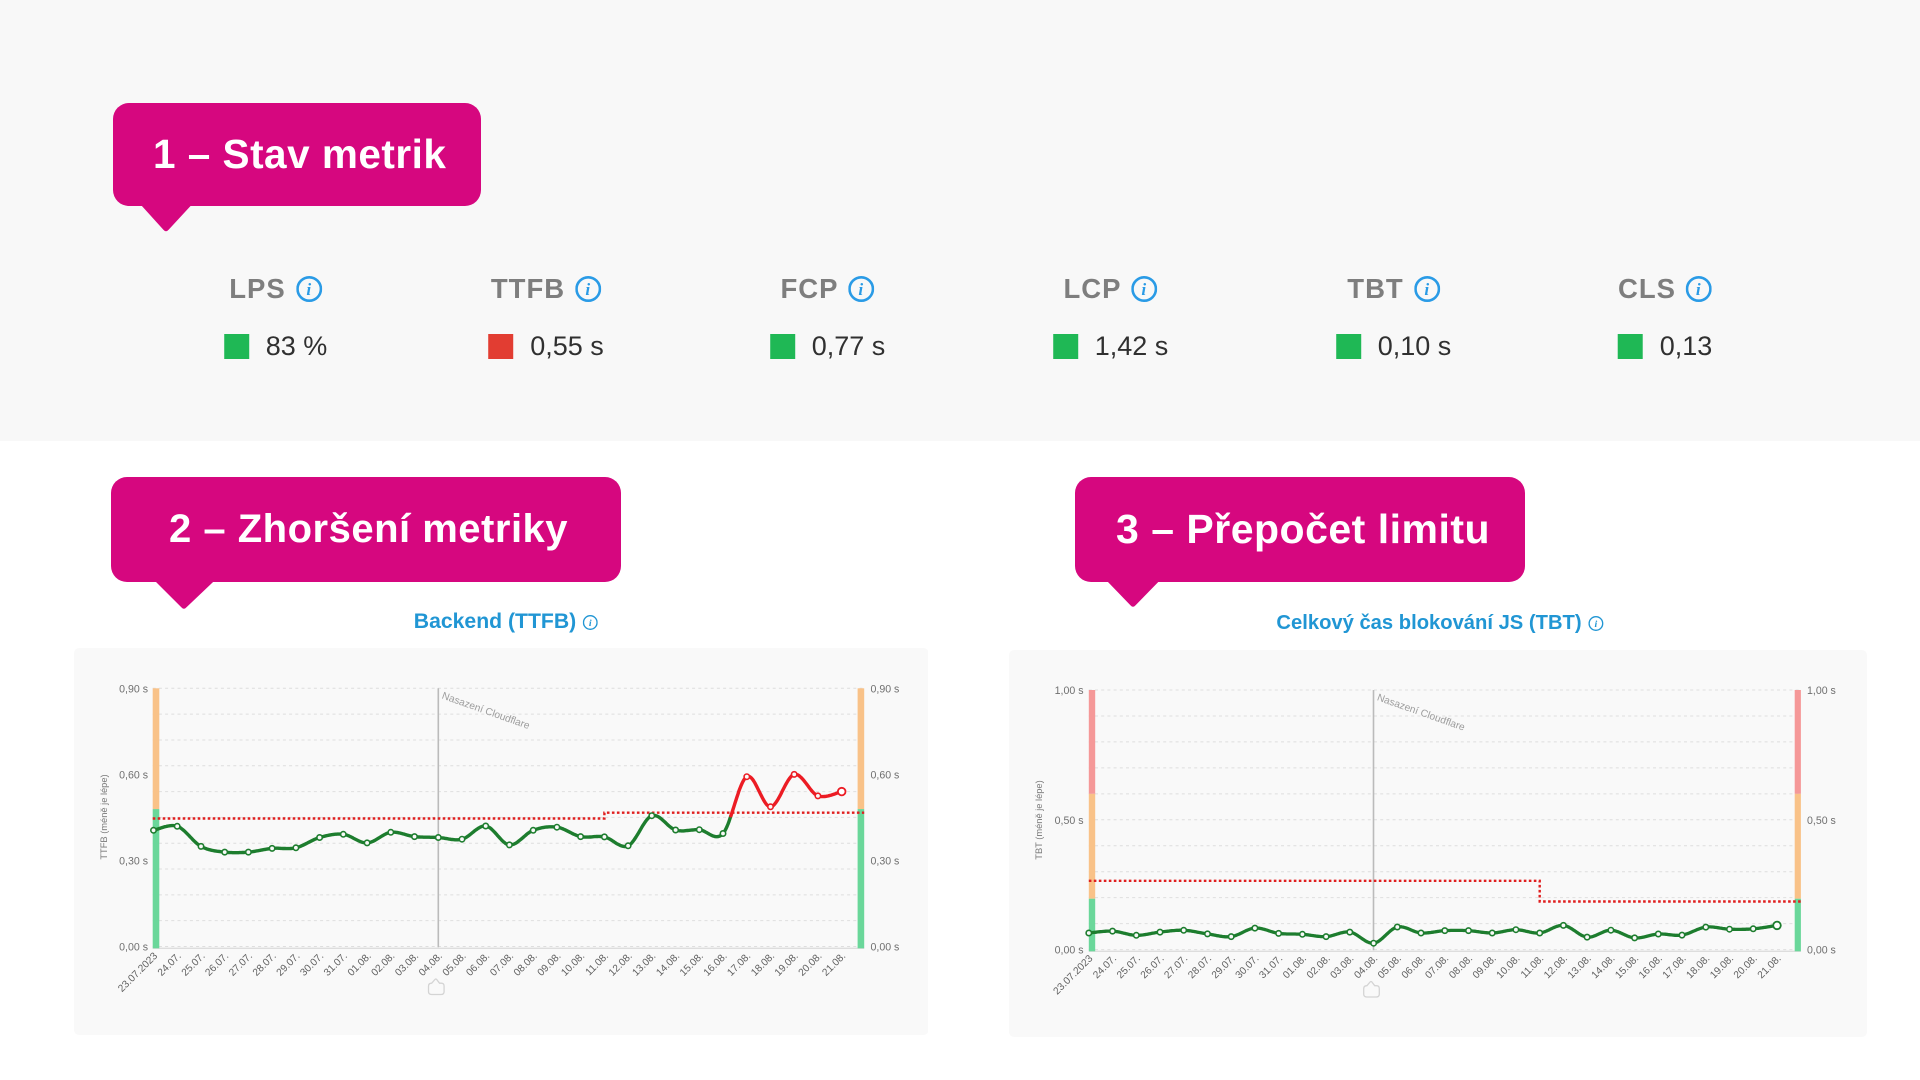 Image resolution: width=1920 pixels, height=1080 pixels. Describe the element at coordinates (1039, 819) in the screenshot. I see `svg-text: TBT (méně je lépe)` at that location.